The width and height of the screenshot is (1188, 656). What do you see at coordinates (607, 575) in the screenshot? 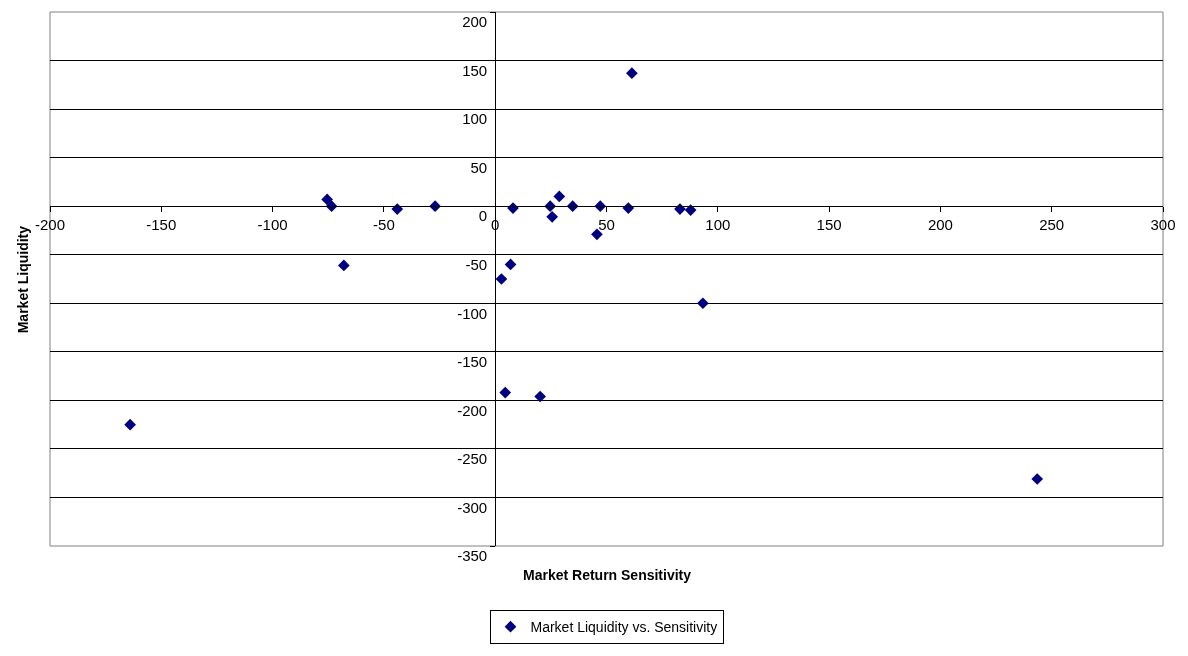
I see `x-axis-title: Market Return Sensitivity` at bounding box center [607, 575].